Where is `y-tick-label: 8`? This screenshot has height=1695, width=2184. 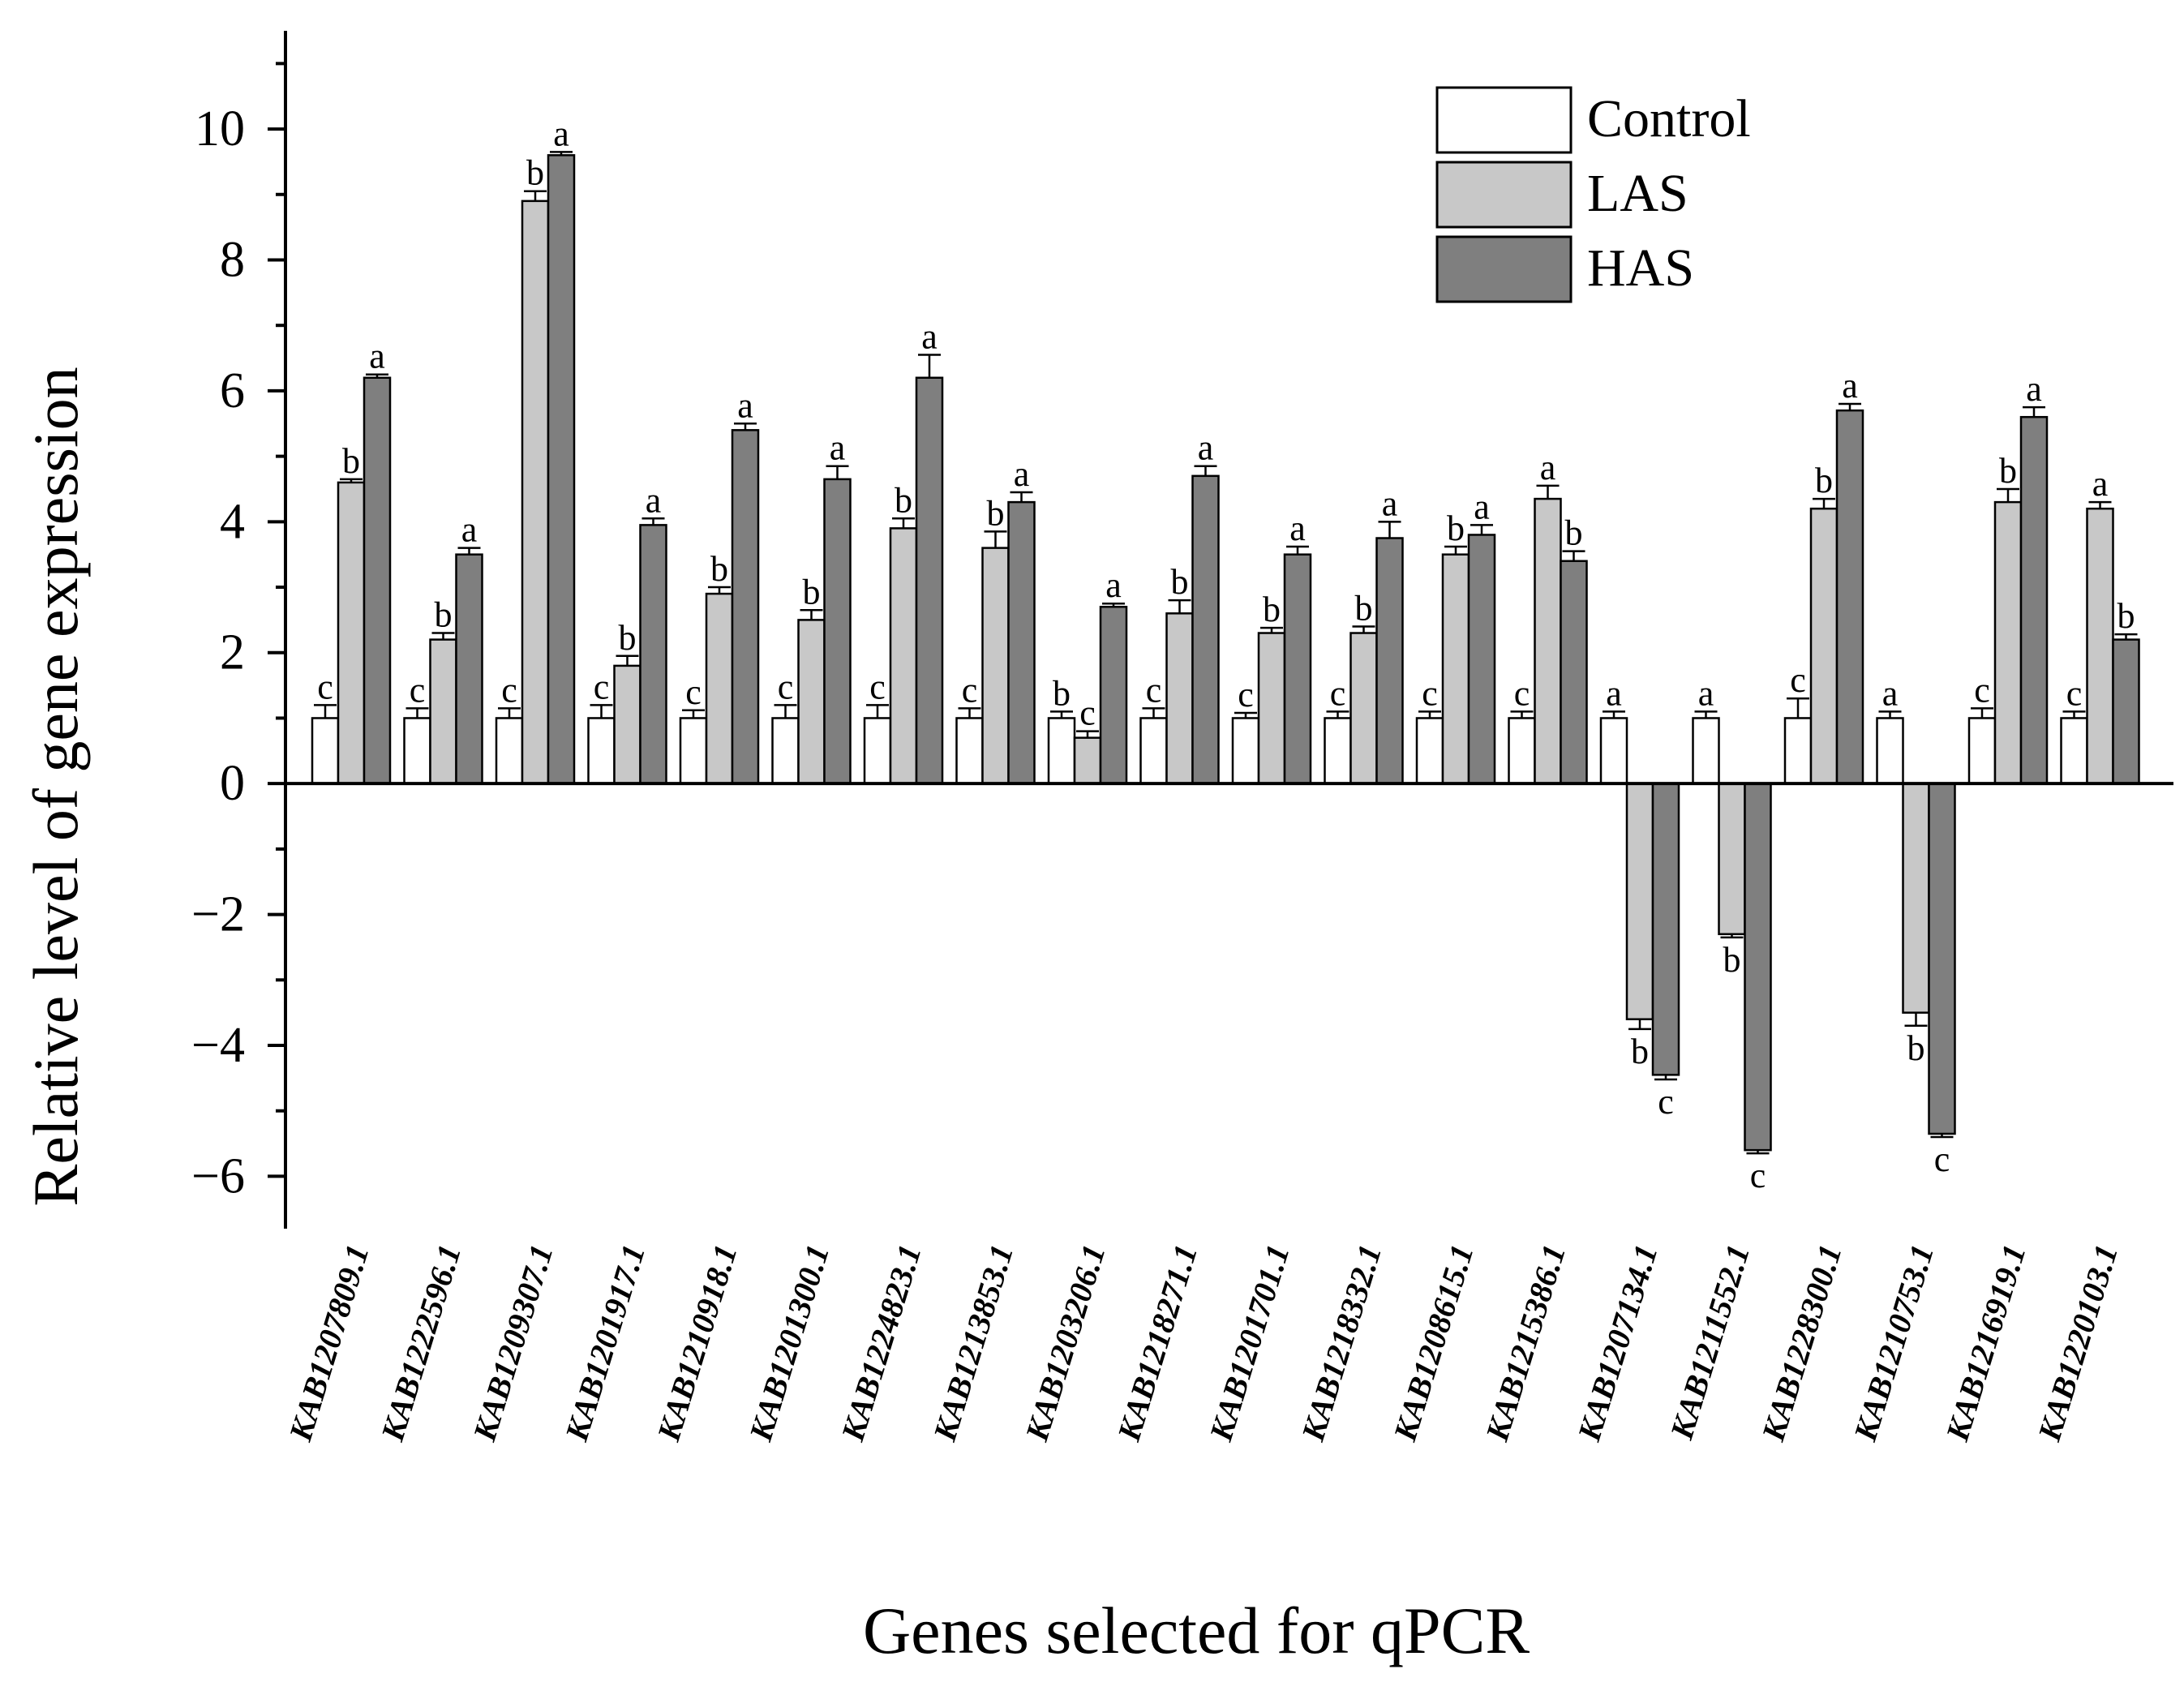
y-tick-label: 8 is located at coordinates (232, 259).